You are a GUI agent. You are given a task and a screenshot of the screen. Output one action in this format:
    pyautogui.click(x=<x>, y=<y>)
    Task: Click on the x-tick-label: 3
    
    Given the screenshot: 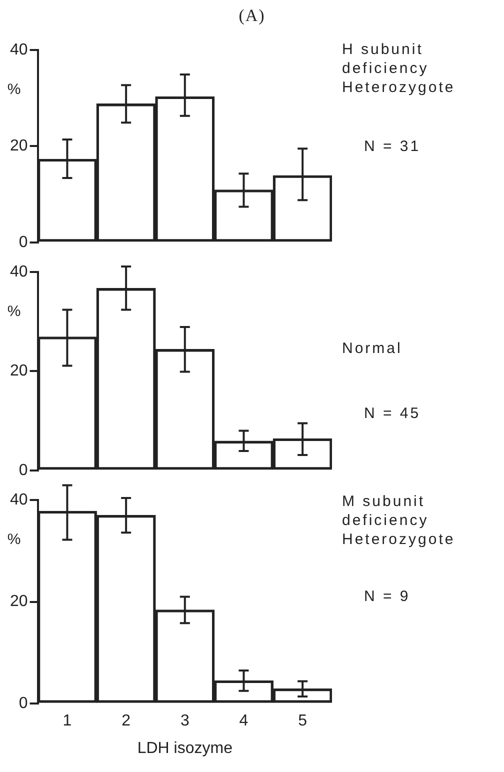 What is the action you would take?
    pyautogui.click(x=185, y=721)
    